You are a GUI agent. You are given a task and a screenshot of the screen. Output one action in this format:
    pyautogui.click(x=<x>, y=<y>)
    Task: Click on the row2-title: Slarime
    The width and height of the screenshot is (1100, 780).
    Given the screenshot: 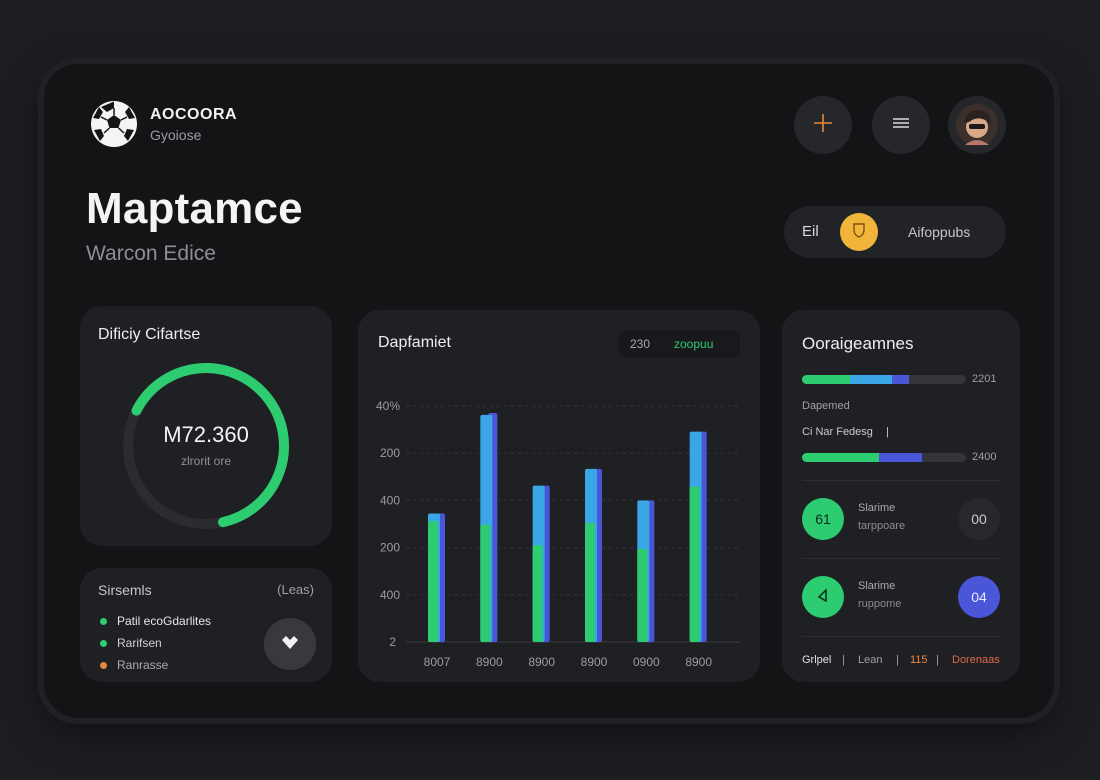 What is the action you would take?
    pyautogui.click(x=877, y=586)
    